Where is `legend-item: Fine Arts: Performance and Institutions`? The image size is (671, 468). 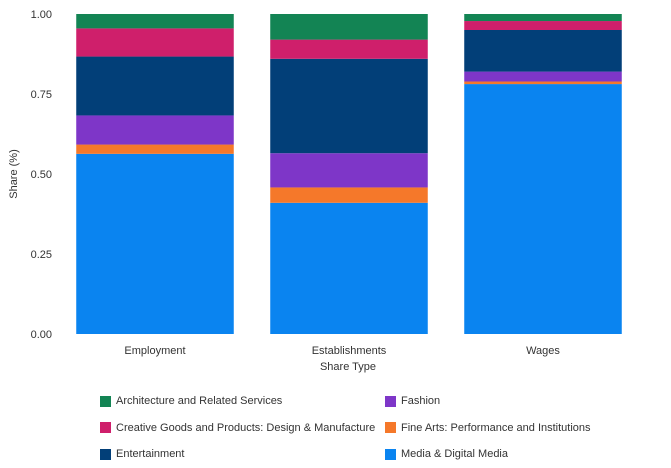 legend-item: Fine Arts: Performance and Institutions is located at coordinates (522, 428).